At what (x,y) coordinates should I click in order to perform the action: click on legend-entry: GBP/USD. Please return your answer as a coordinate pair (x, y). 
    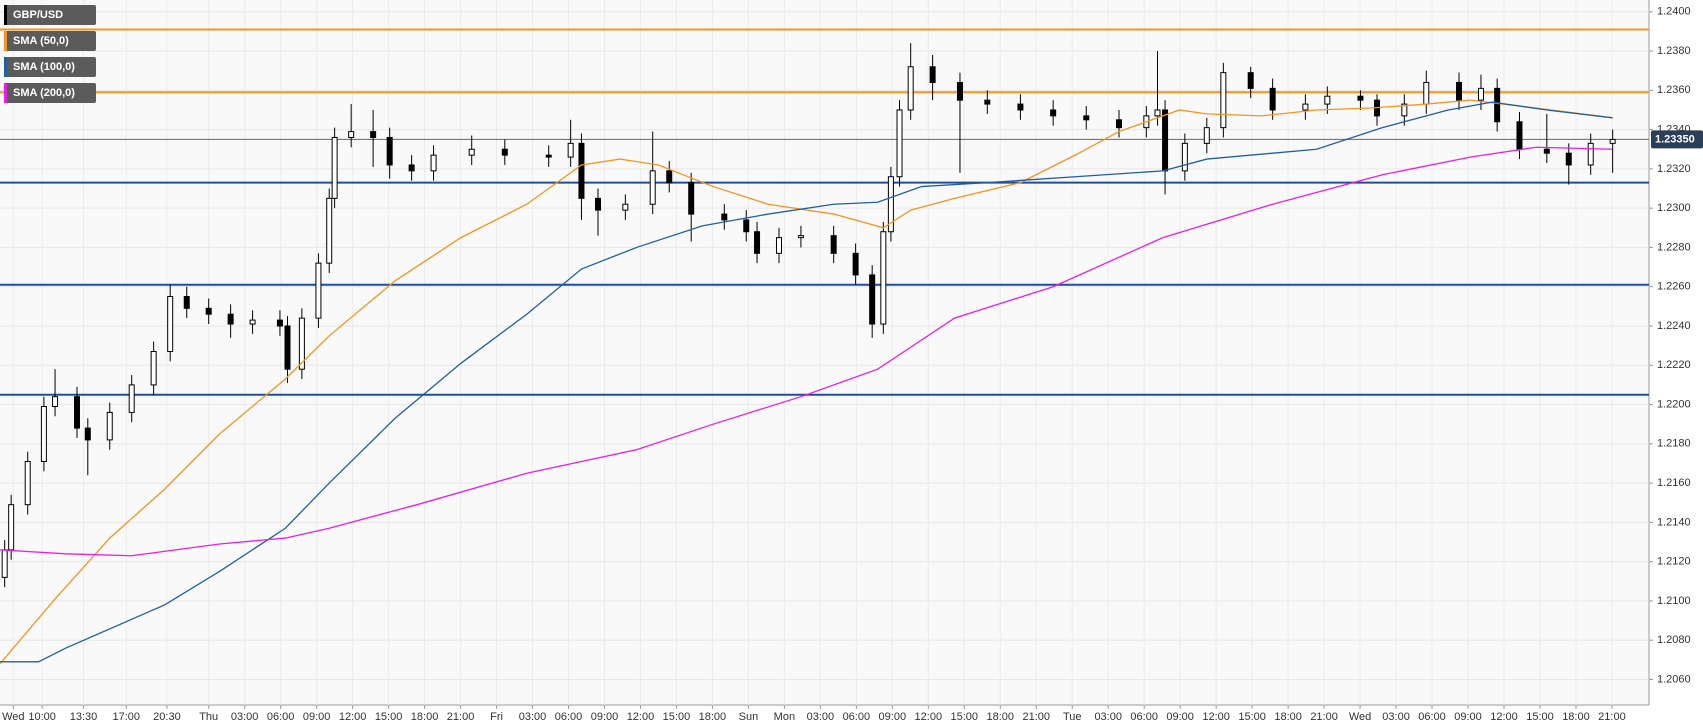
    Looking at the image, I should click on (50, 15).